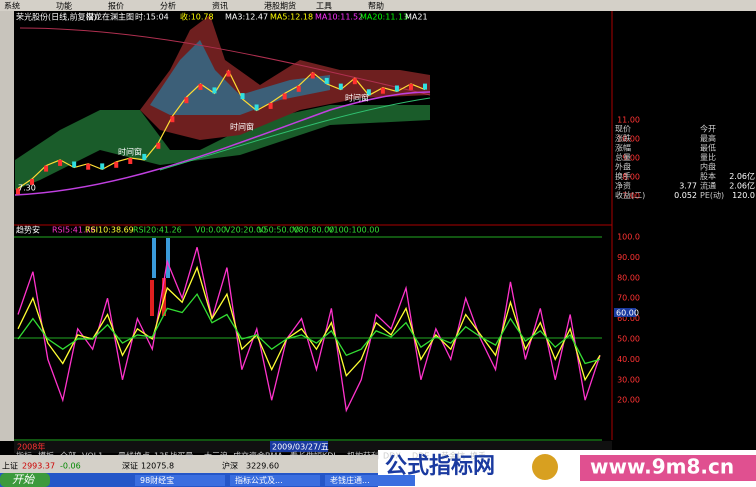 This screenshot has height=487, width=756. Describe the element at coordinates (134, 456) in the screenshot. I see `tab: 量线换点` at that location.